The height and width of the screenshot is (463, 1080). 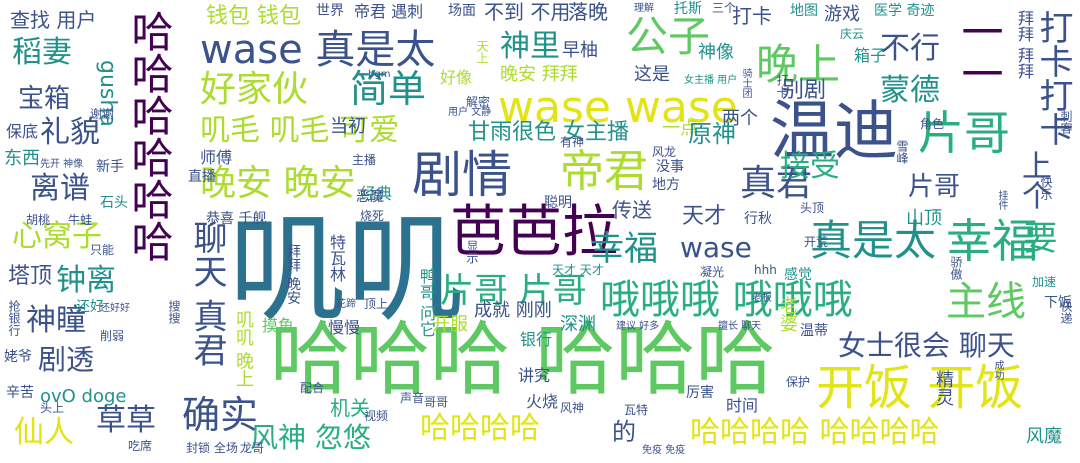 What do you see at coordinates (370, 197) in the screenshot?
I see `word-emo: 恶魔` at bounding box center [370, 197].